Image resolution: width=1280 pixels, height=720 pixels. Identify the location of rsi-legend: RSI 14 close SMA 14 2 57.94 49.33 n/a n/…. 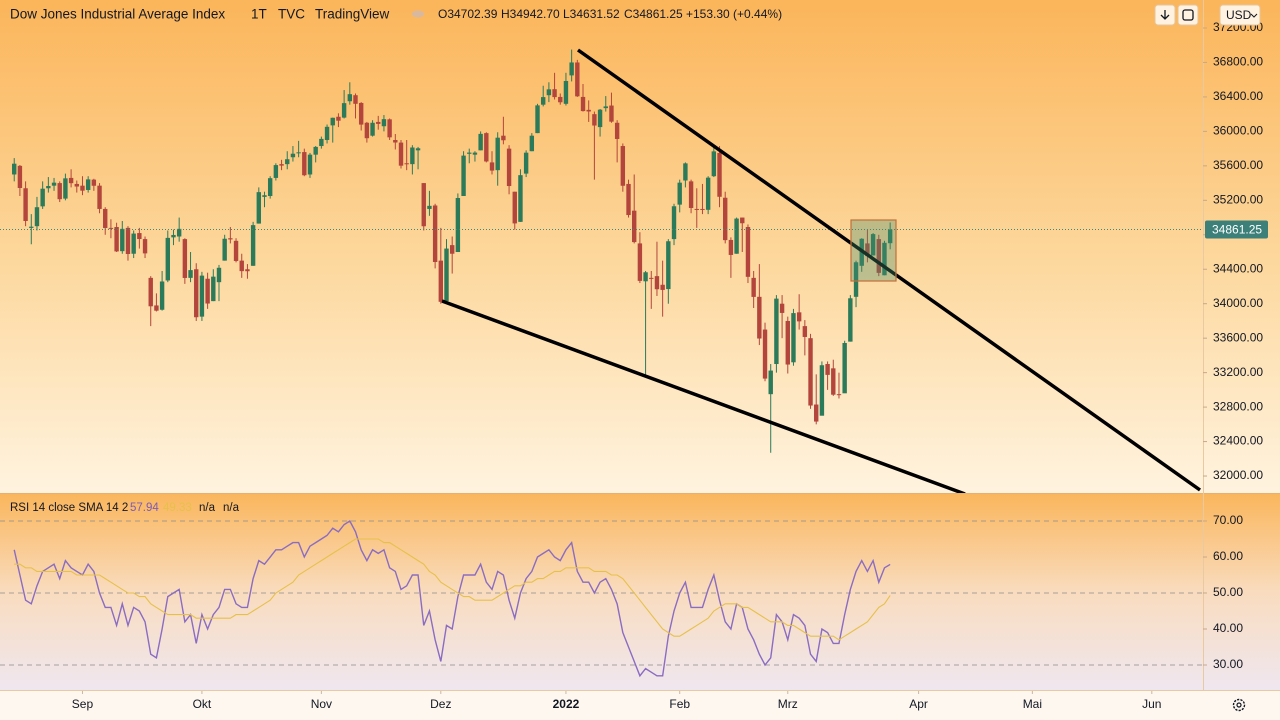
(125, 508).